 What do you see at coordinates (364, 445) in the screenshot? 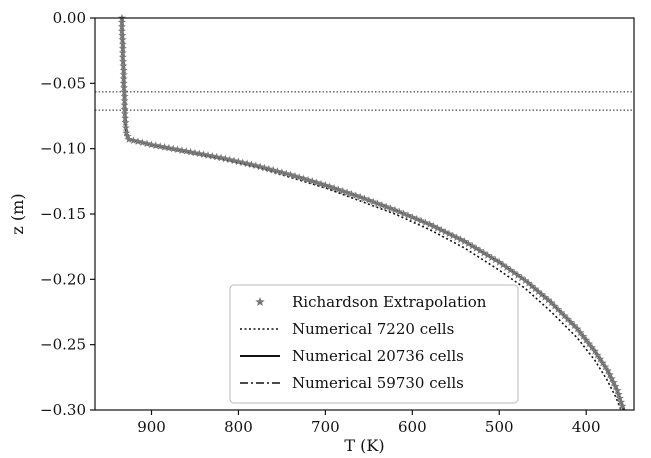
I see `x-axis-label: T (K)` at bounding box center [364, 445].